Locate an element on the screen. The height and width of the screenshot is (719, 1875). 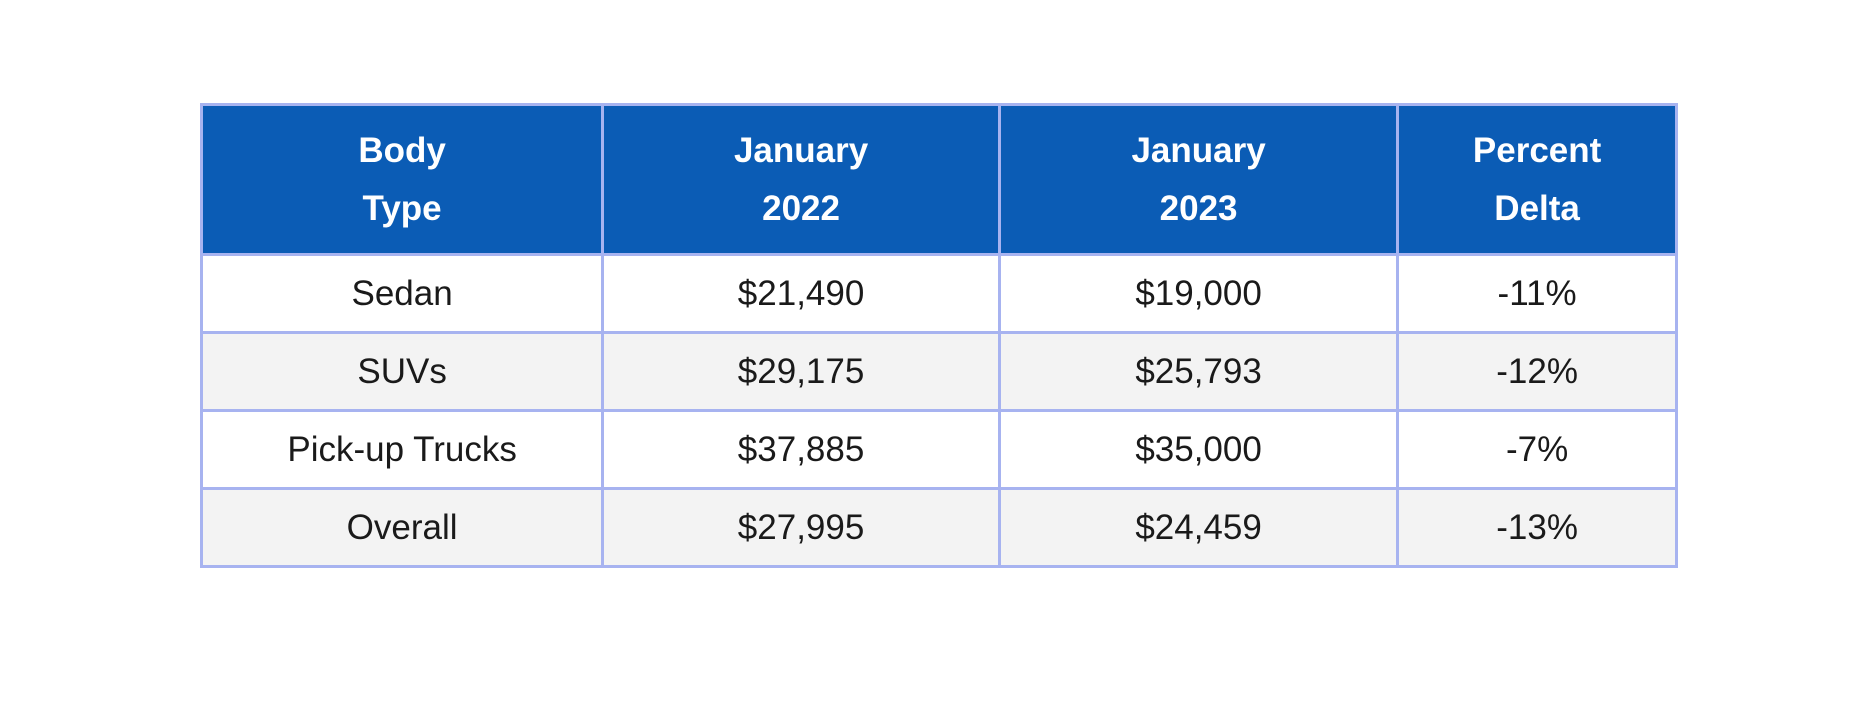
cell-january-2022: $21,490 is located at coordinates (801, 293).